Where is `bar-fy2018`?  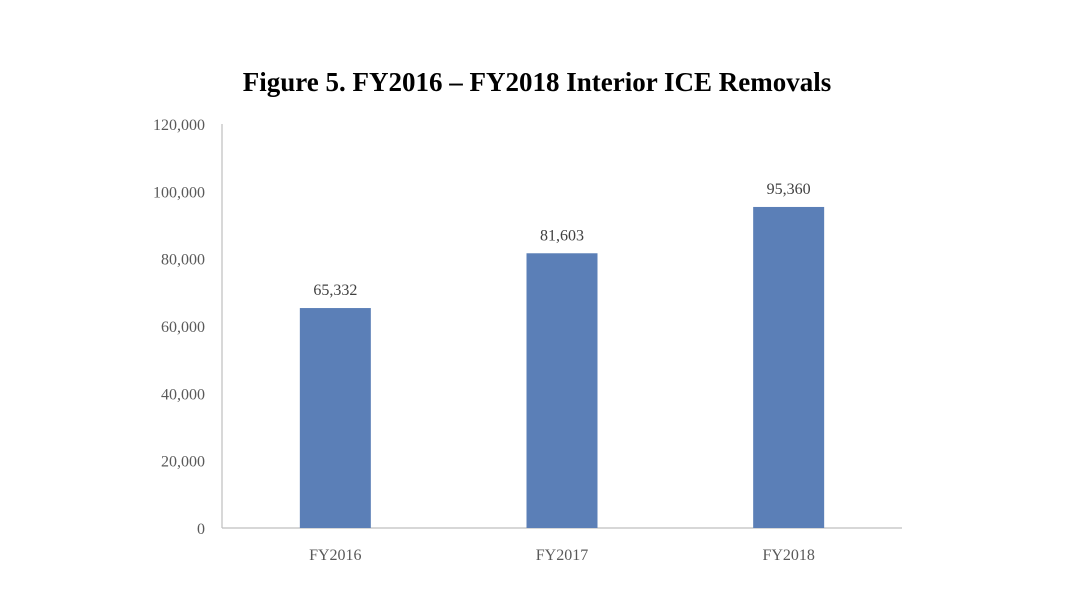 bar-fy2018 is located at coordinates (789, 367).